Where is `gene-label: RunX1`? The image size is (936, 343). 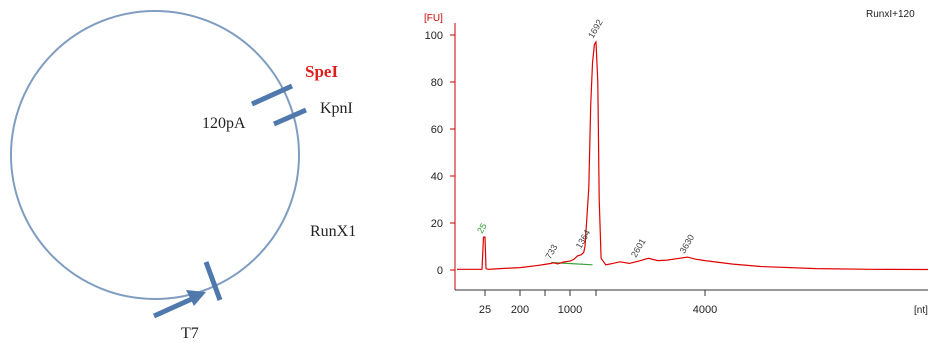 gene-label: RunX1 is located at coordinates (333, 231).